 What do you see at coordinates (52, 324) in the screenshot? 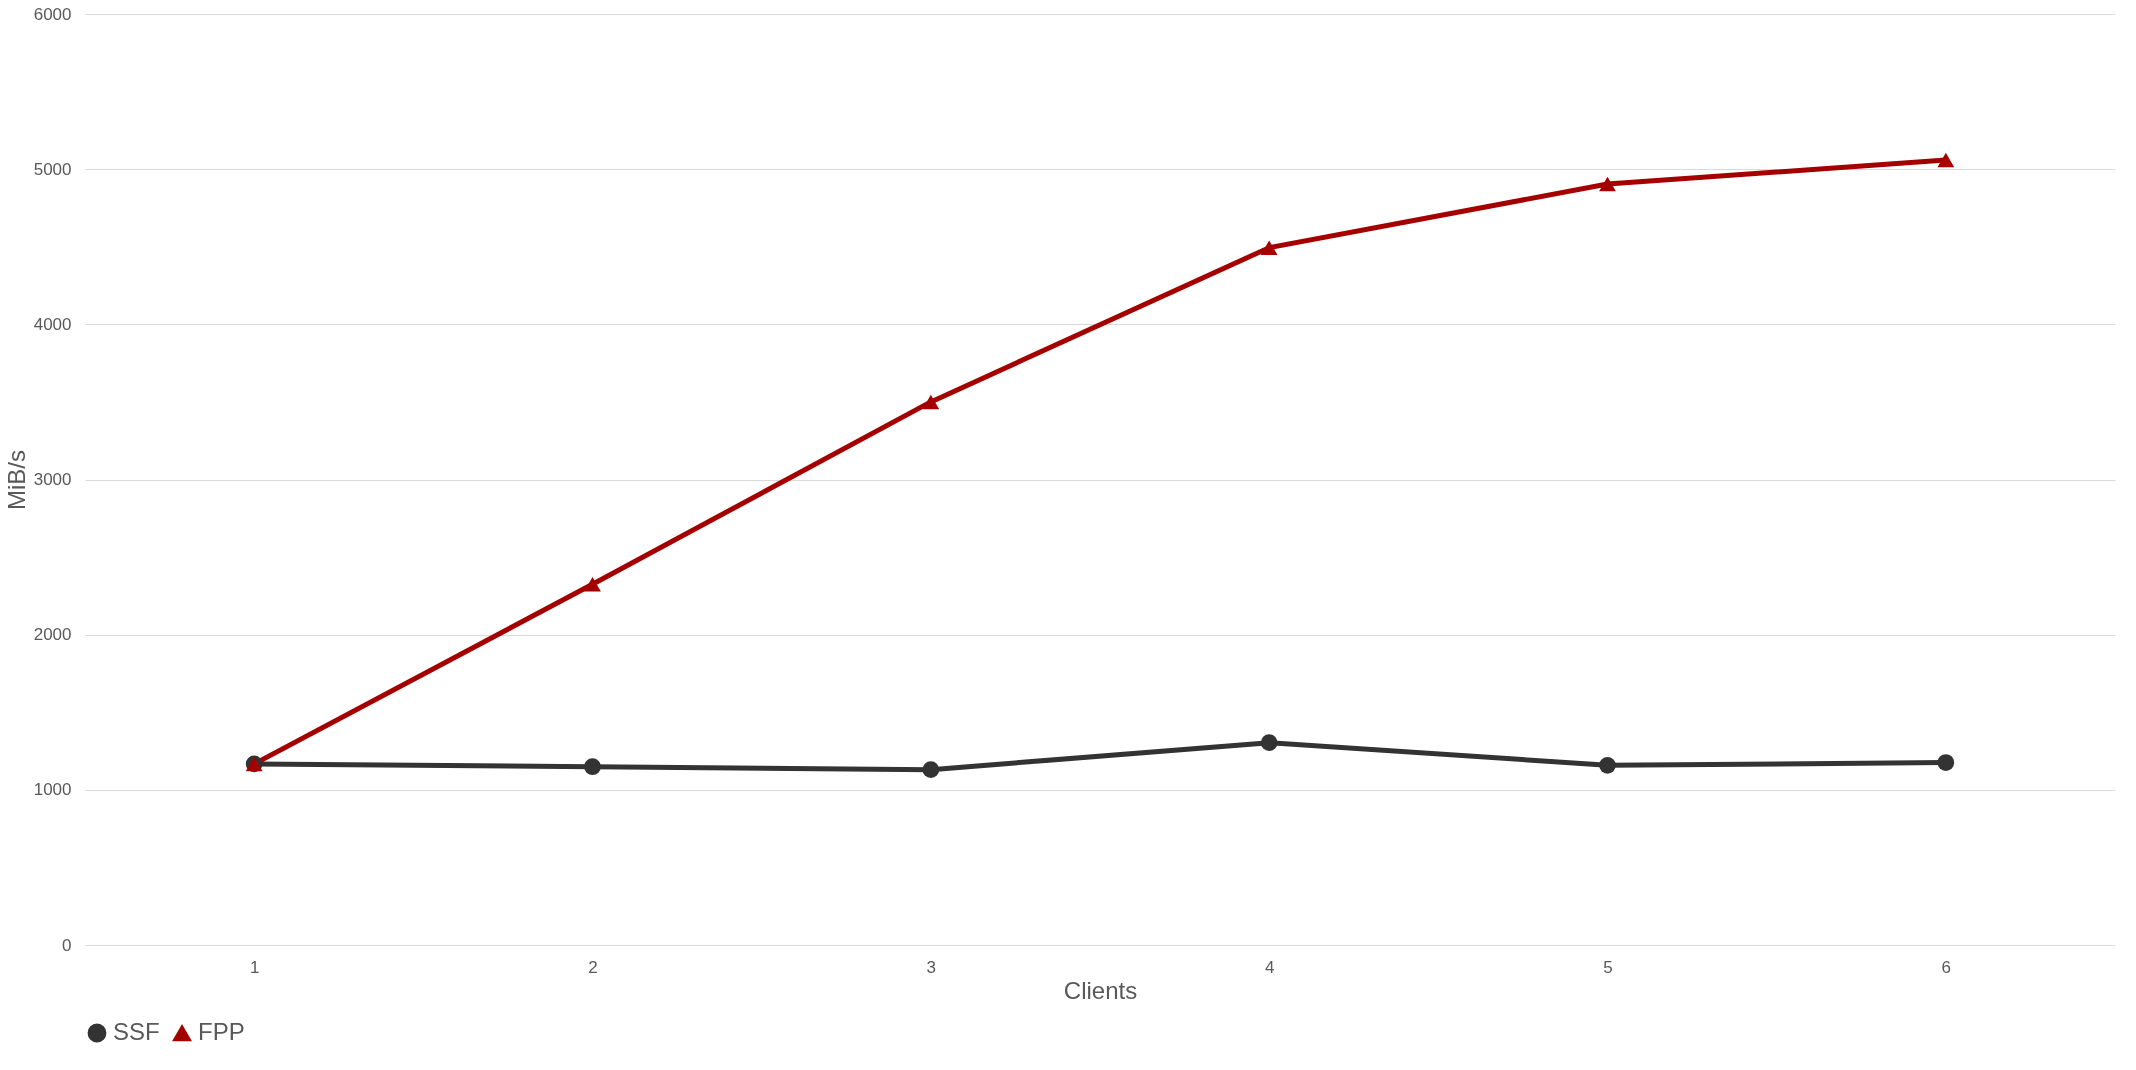
I see `y-tick-label: 4000` at bounding box center [52, 324].